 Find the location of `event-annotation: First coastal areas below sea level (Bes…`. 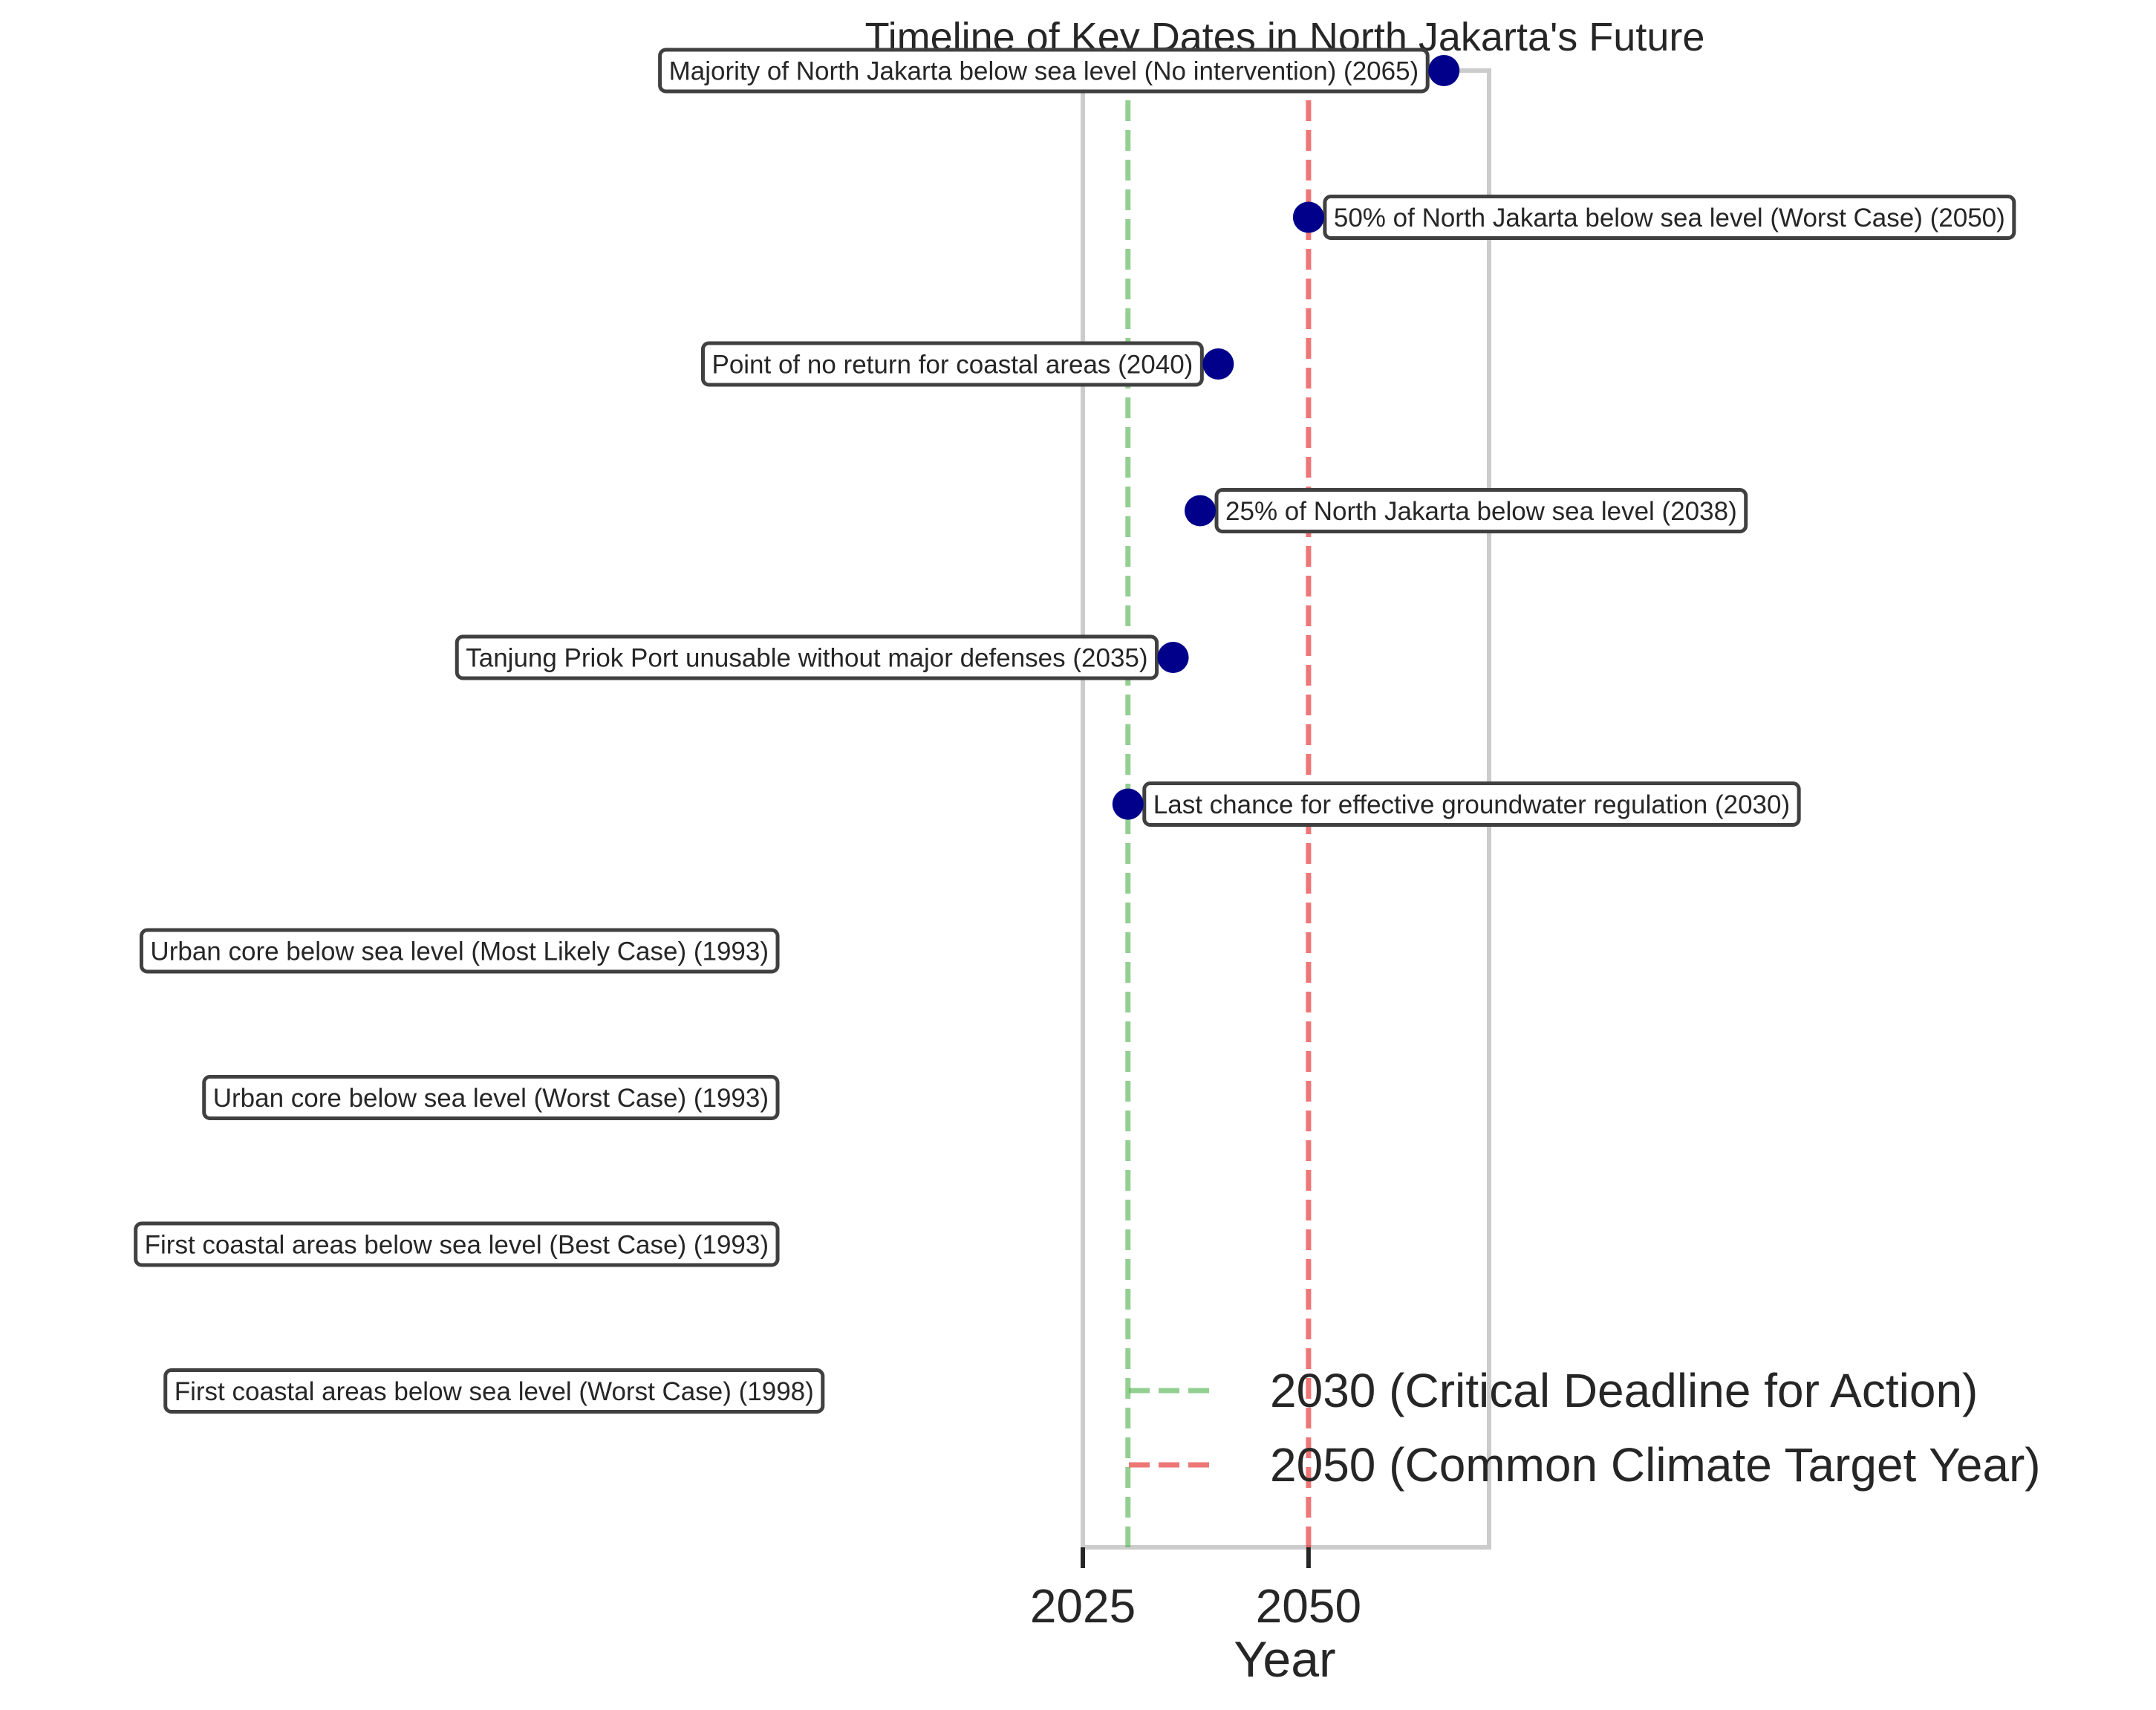

event-annotation: First coastal areas below sea level (Bes… is located at coordinates (457, 1244).